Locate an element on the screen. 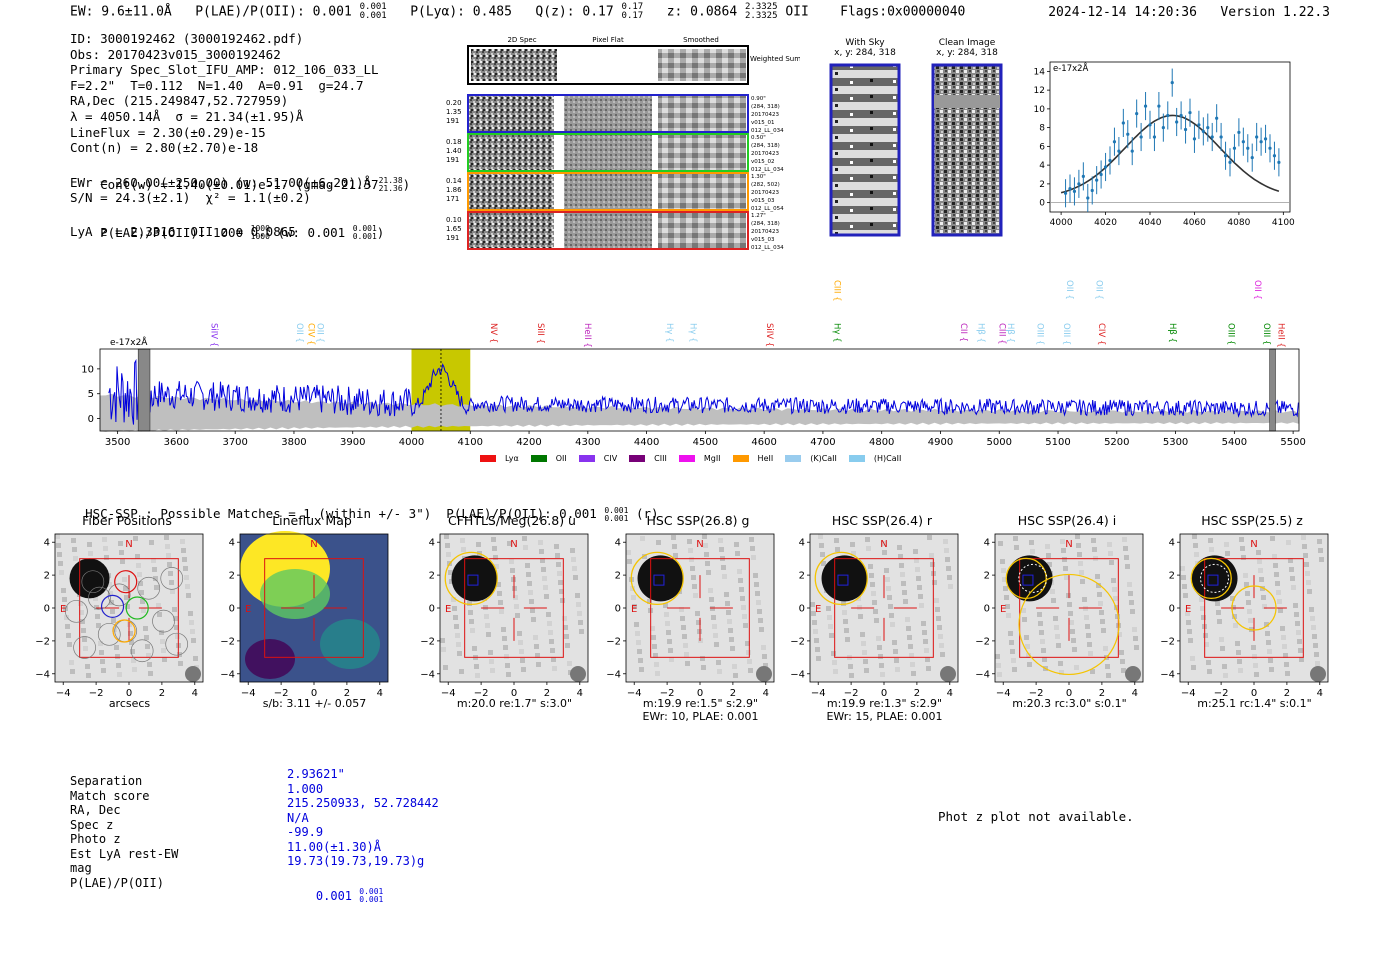 This screenshot has height=953, width=1400. cutout-caption: m:25.1 rc:1.4" s:0.1" is located at coordinates (1254, 703).